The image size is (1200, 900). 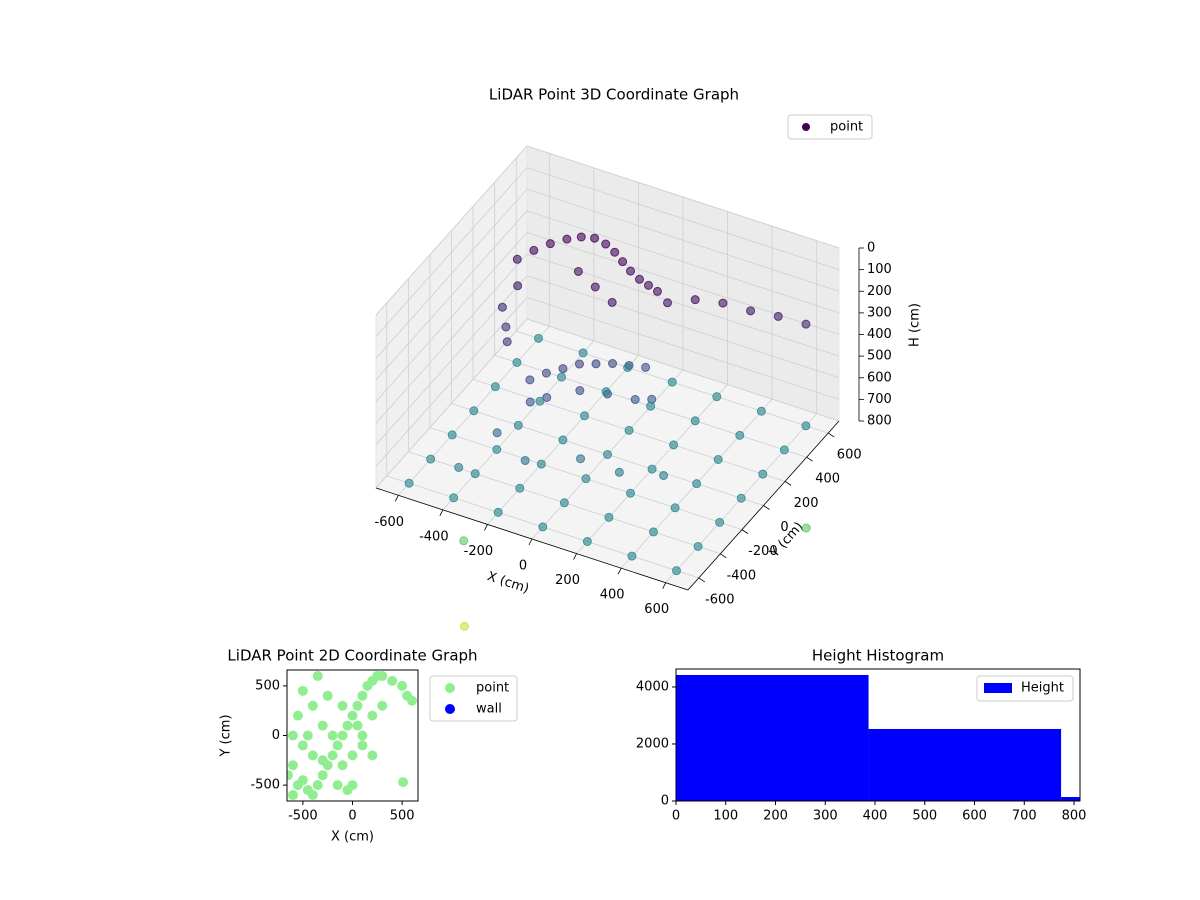 I want to click on chart-title: Height Histogram, so click(x=878, y=656).